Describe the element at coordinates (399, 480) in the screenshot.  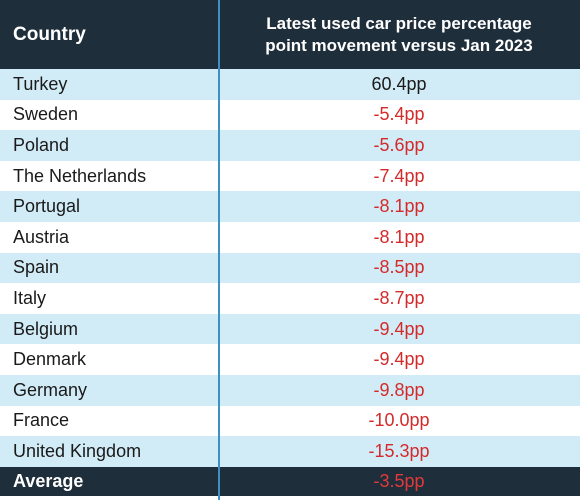
I see `footer-value: -3.5pp` at that location.